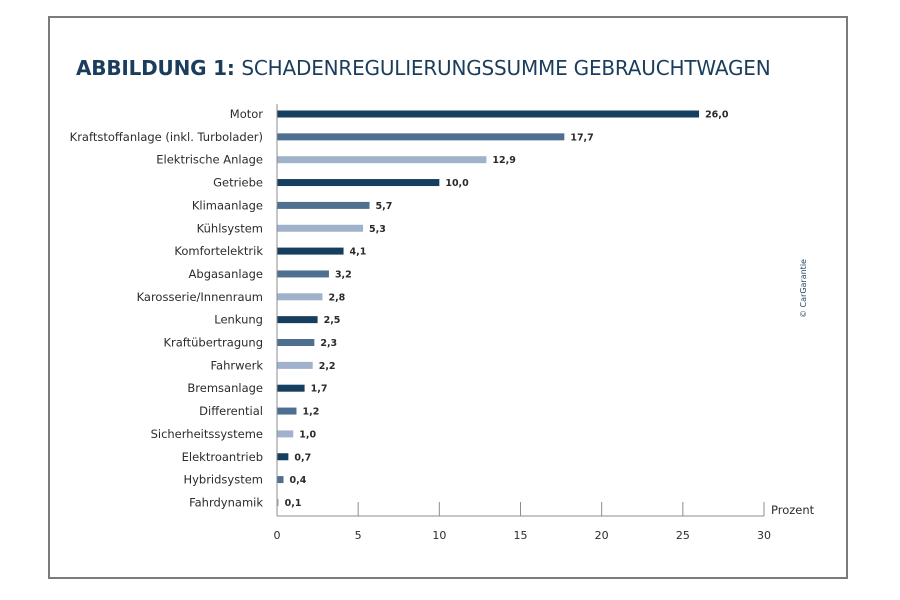 This screenshot has height=600, width=900. Describe the element at coordinates (227, 205) in the screenshot. I see `category-label: Klimaanlage` at that location.